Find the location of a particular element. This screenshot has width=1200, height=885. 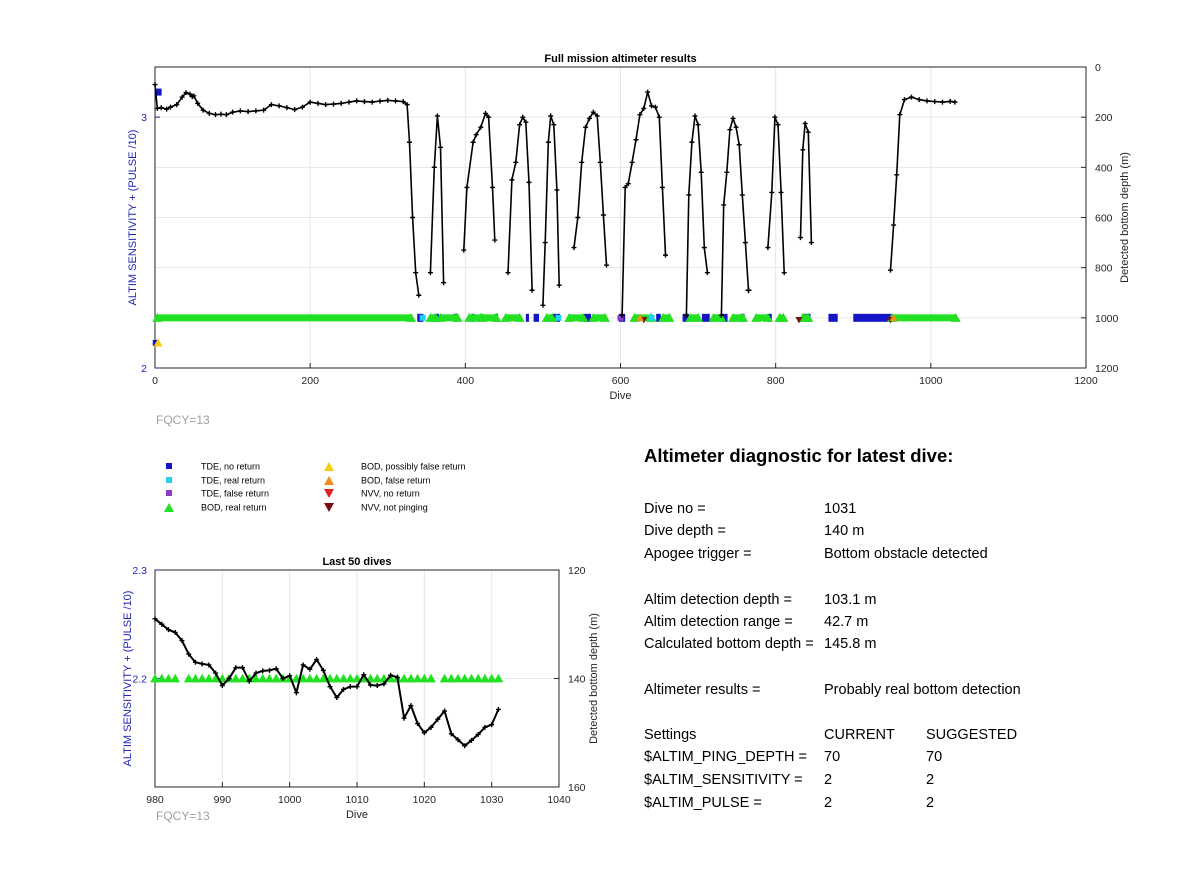

x-tick-label: 990 is located at coordinates (223, 800).